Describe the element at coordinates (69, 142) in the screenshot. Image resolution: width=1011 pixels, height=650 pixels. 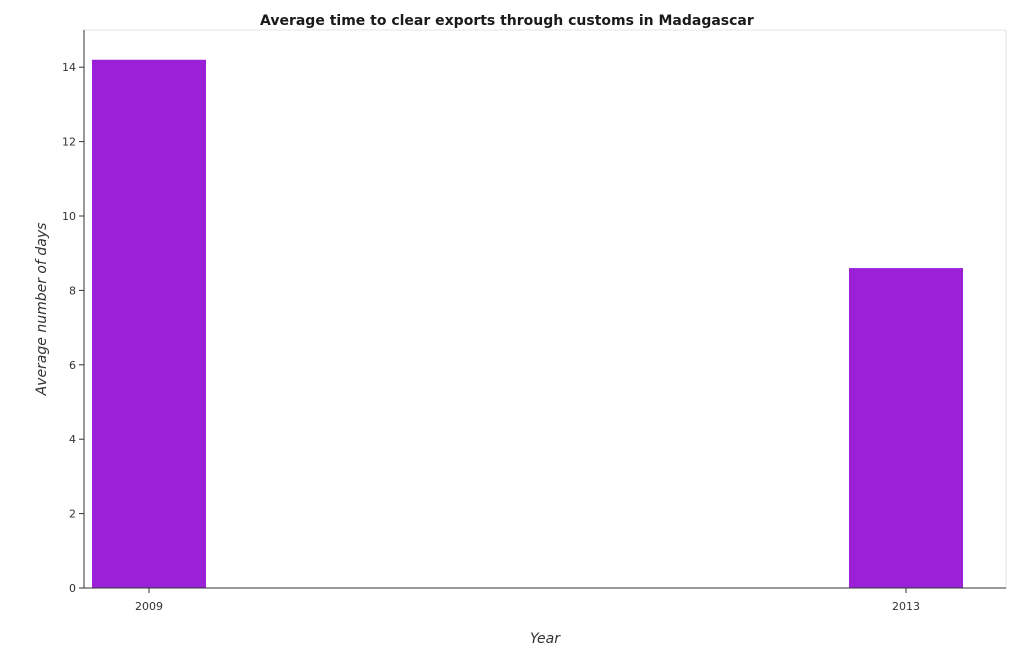
I see `y-tick-label: 12` at that location.